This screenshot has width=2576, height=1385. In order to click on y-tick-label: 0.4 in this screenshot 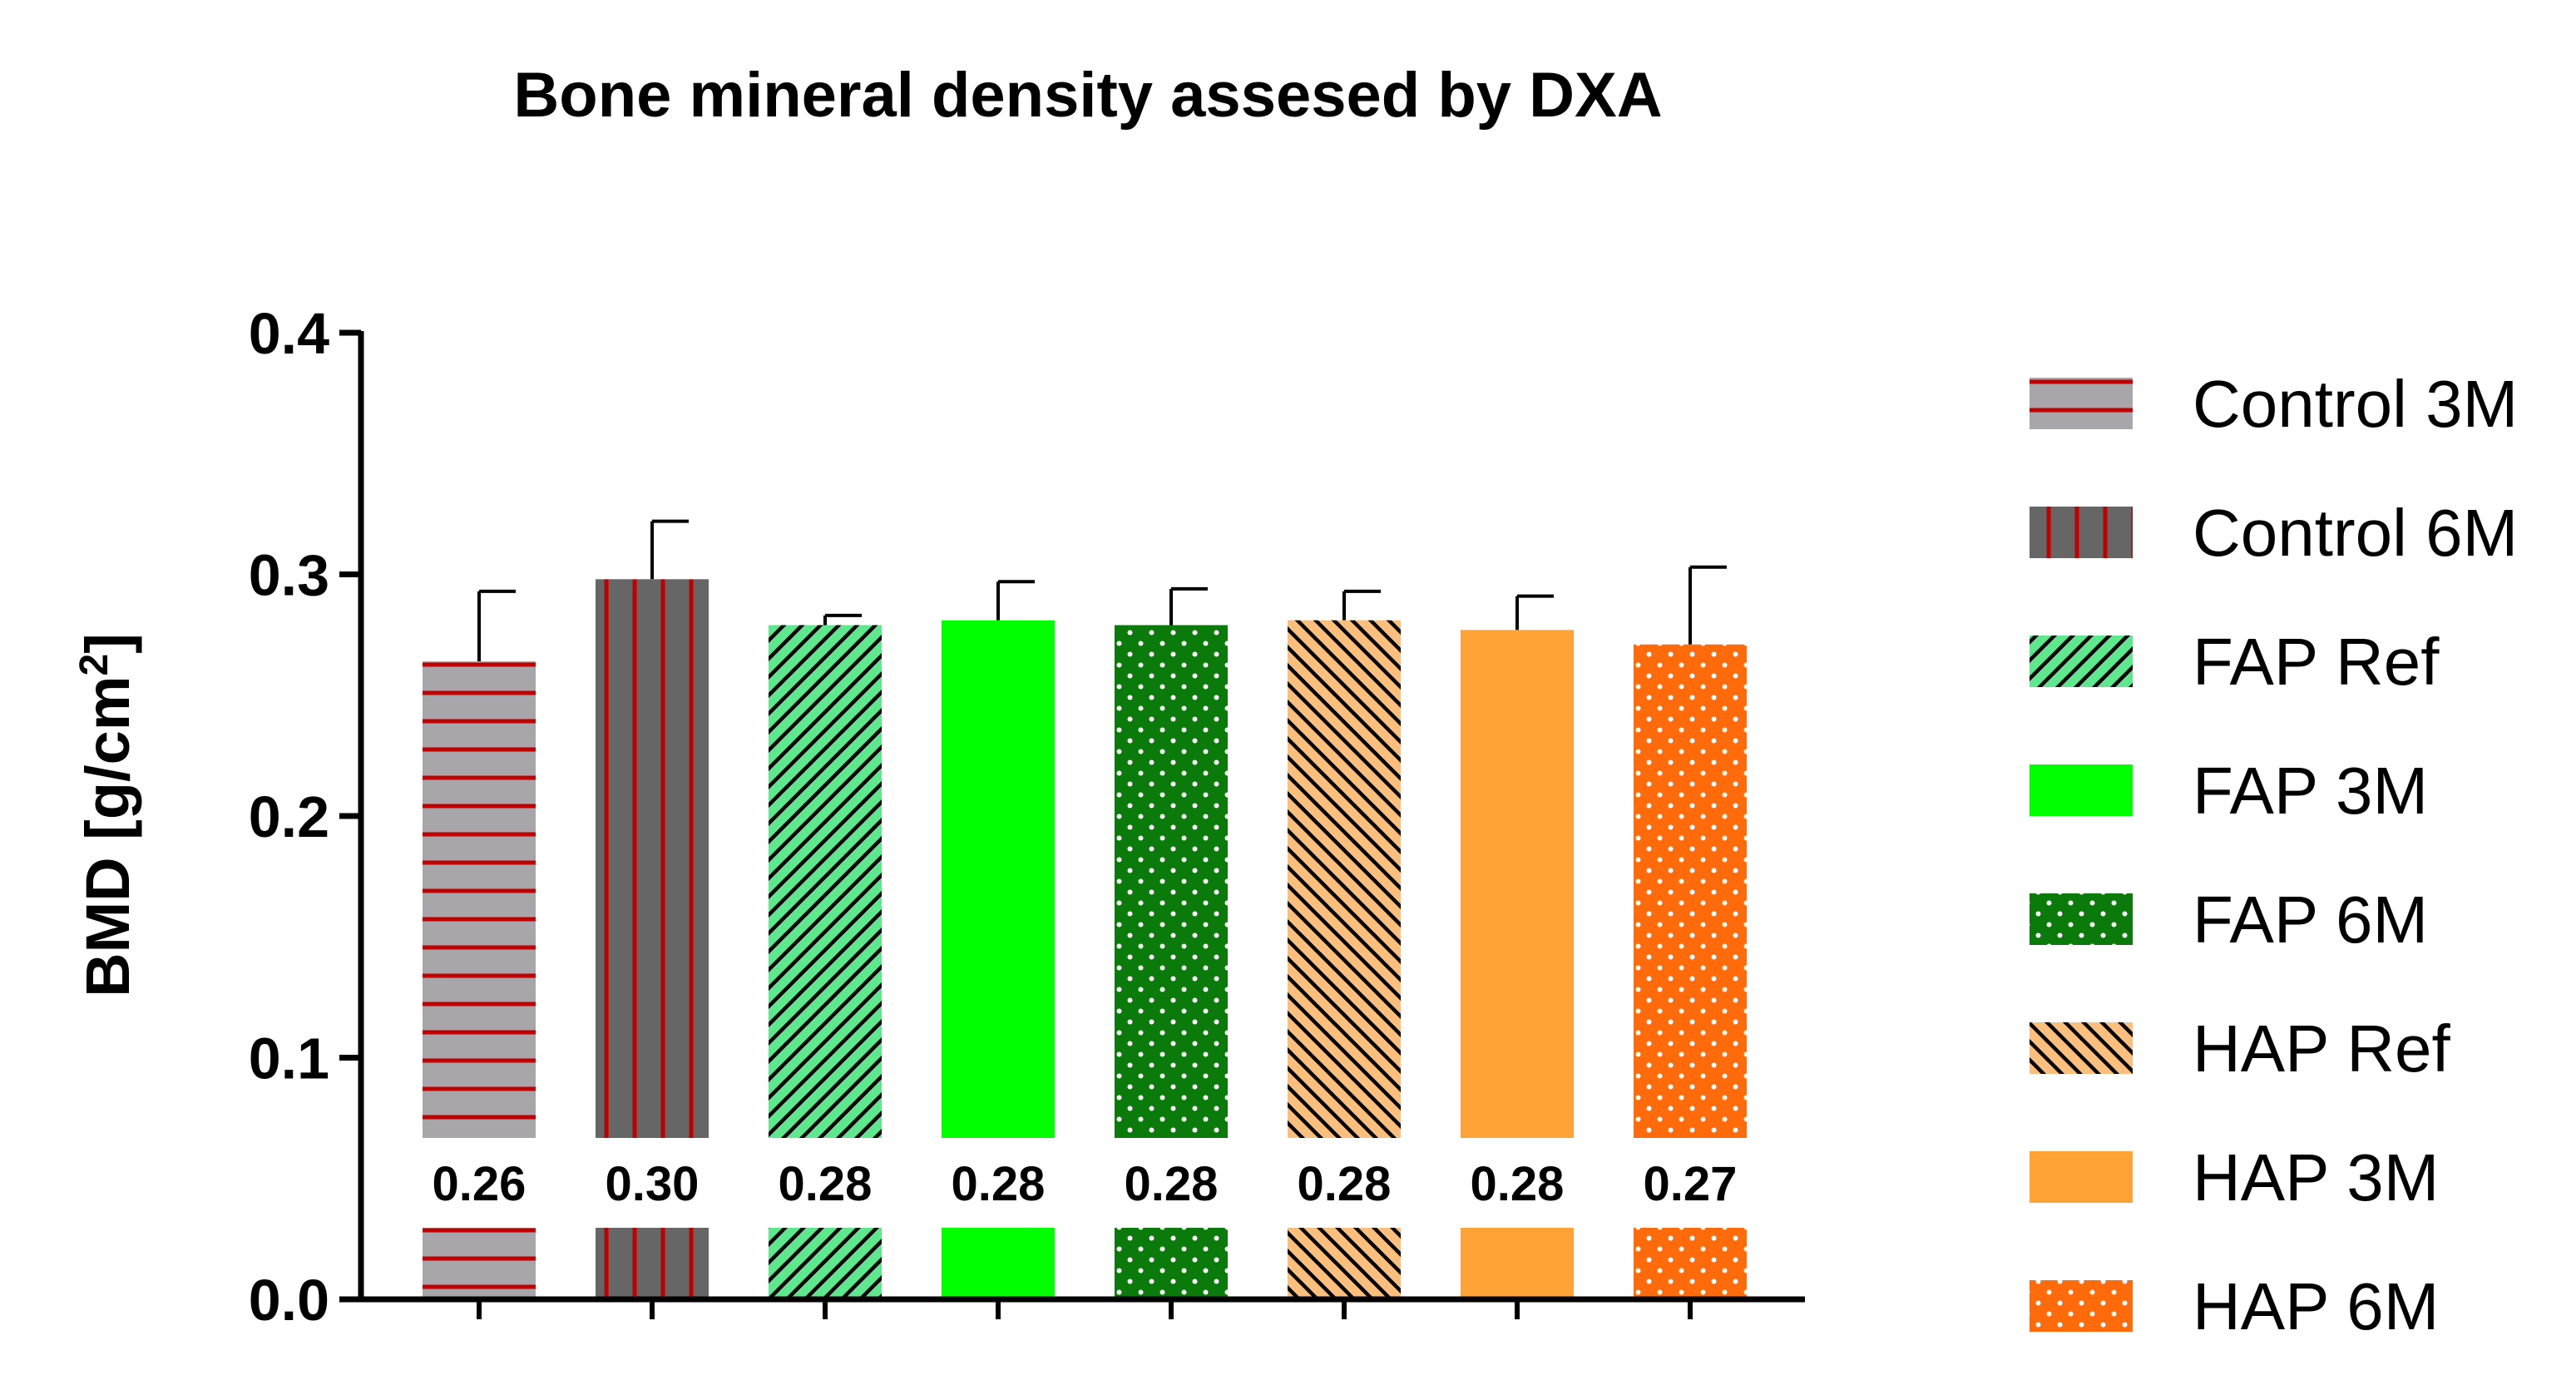, I will do `click(289, 333)`.